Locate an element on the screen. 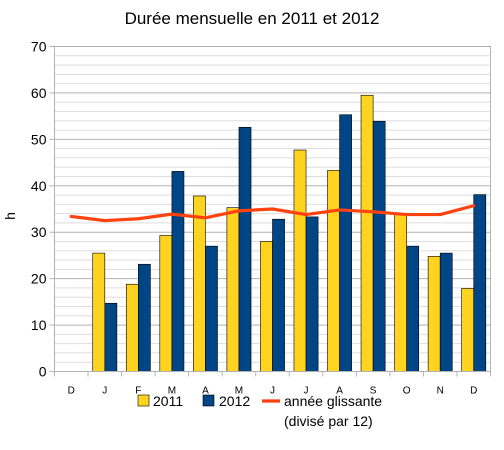 The image size is (504, 450). legend-label-2011: 2011 is located at coordinates (168, 401).